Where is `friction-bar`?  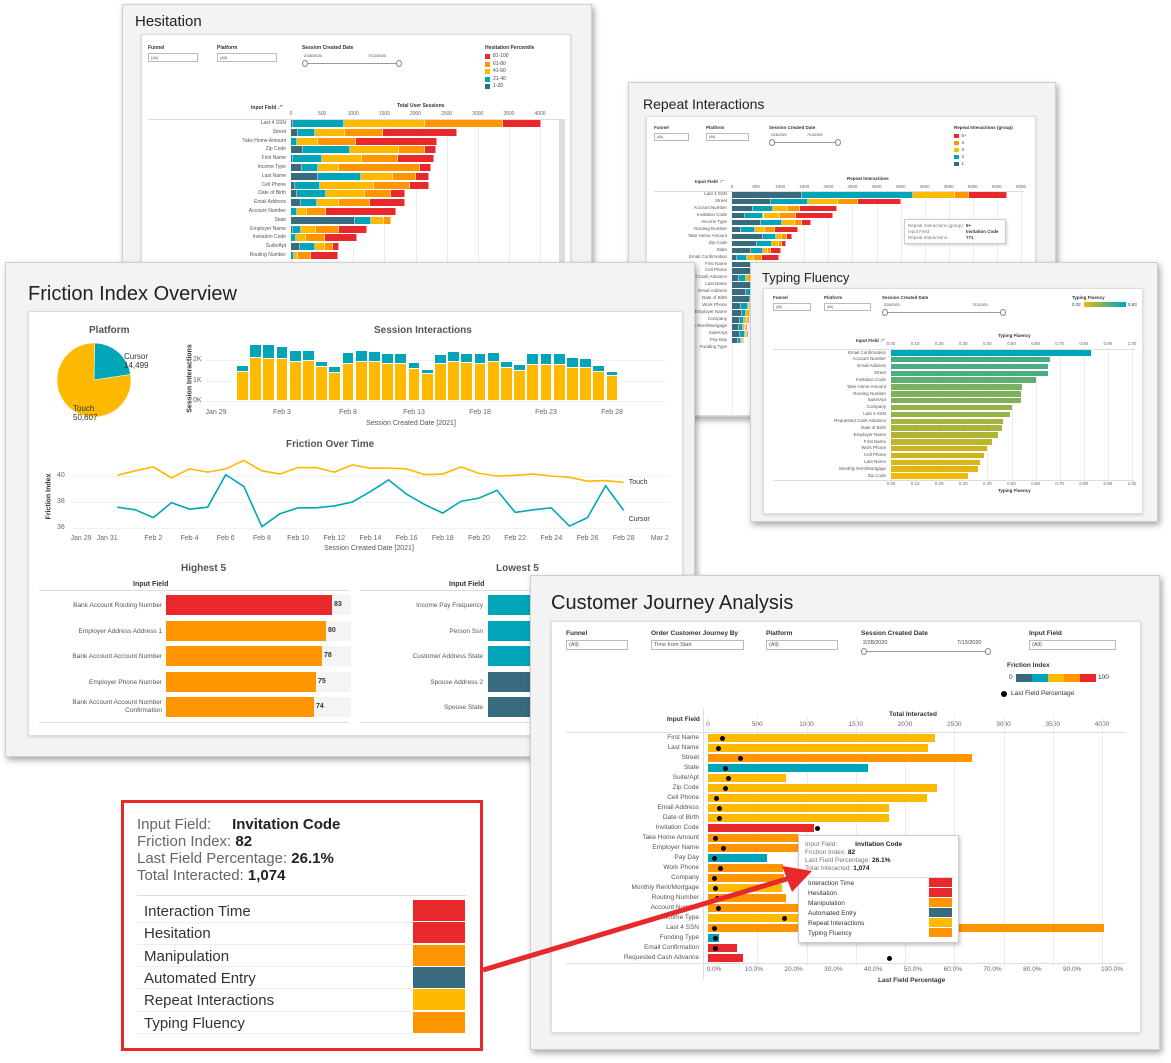 friction-bar is located at coordinates (249, 605).